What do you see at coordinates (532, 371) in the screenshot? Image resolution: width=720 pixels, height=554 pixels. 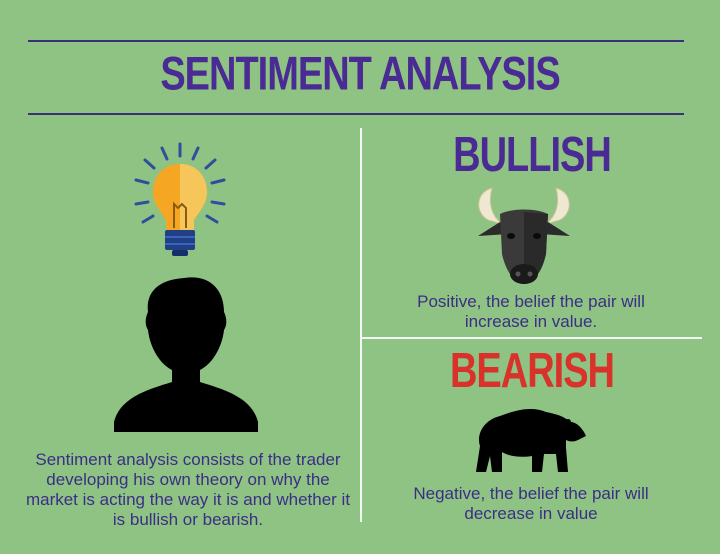 I see `bearish-heading: BEARISH` at bounding box center [532, 371].